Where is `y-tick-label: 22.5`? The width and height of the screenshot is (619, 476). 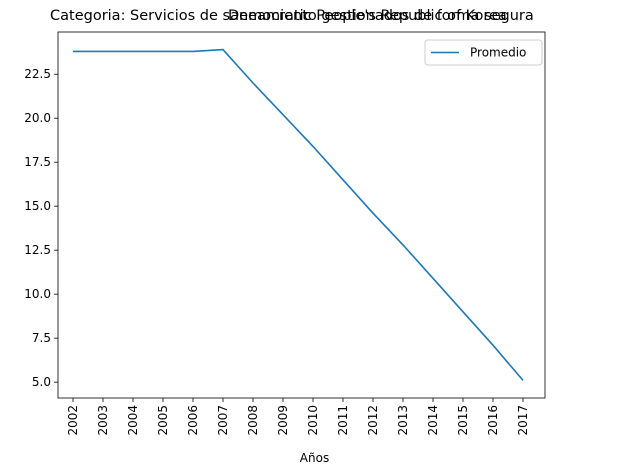 y-tick-label: 22.5 is located at coordinates (37, 74).